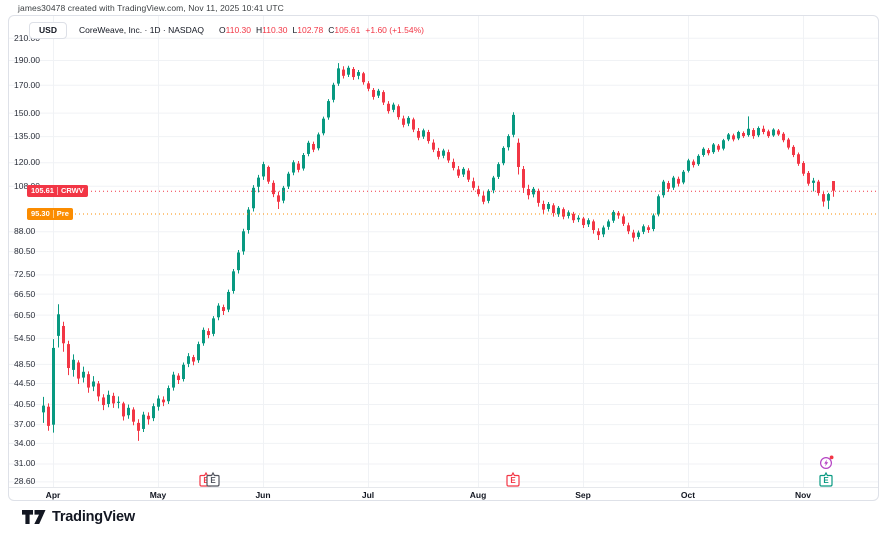  What do you see at coordinates (27, 60) in the screenshot?
I see `price-tick-label: 190.00` at bounding box center [27, 60].